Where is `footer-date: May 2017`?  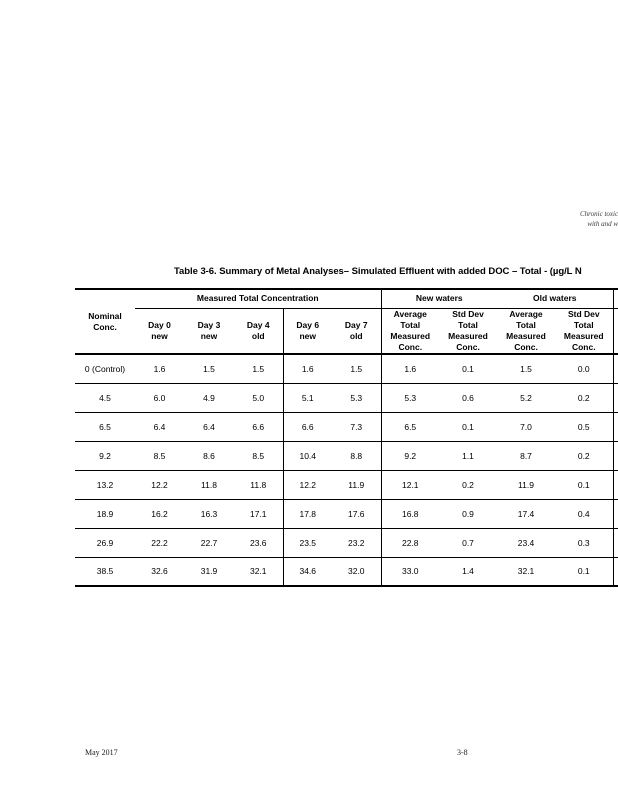
footer-date: May 2017 is located at coordinates (101, 752).